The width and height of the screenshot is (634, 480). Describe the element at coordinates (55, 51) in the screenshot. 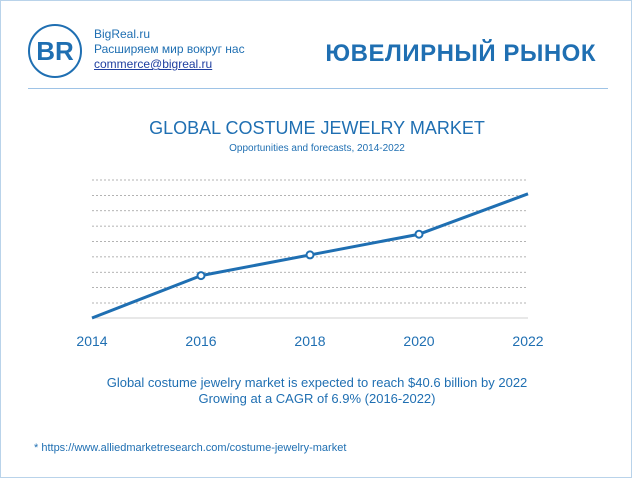

I see `logo-badge: BR` at that location.